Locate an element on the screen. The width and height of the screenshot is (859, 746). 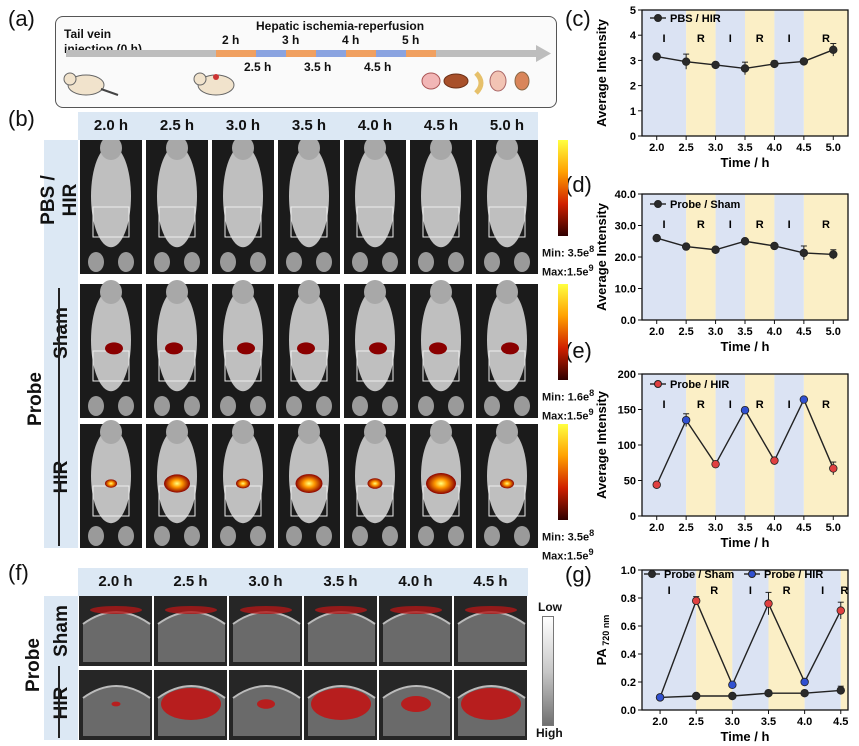
f-time-4: 4.0 h is located at coordinates (415, 581).